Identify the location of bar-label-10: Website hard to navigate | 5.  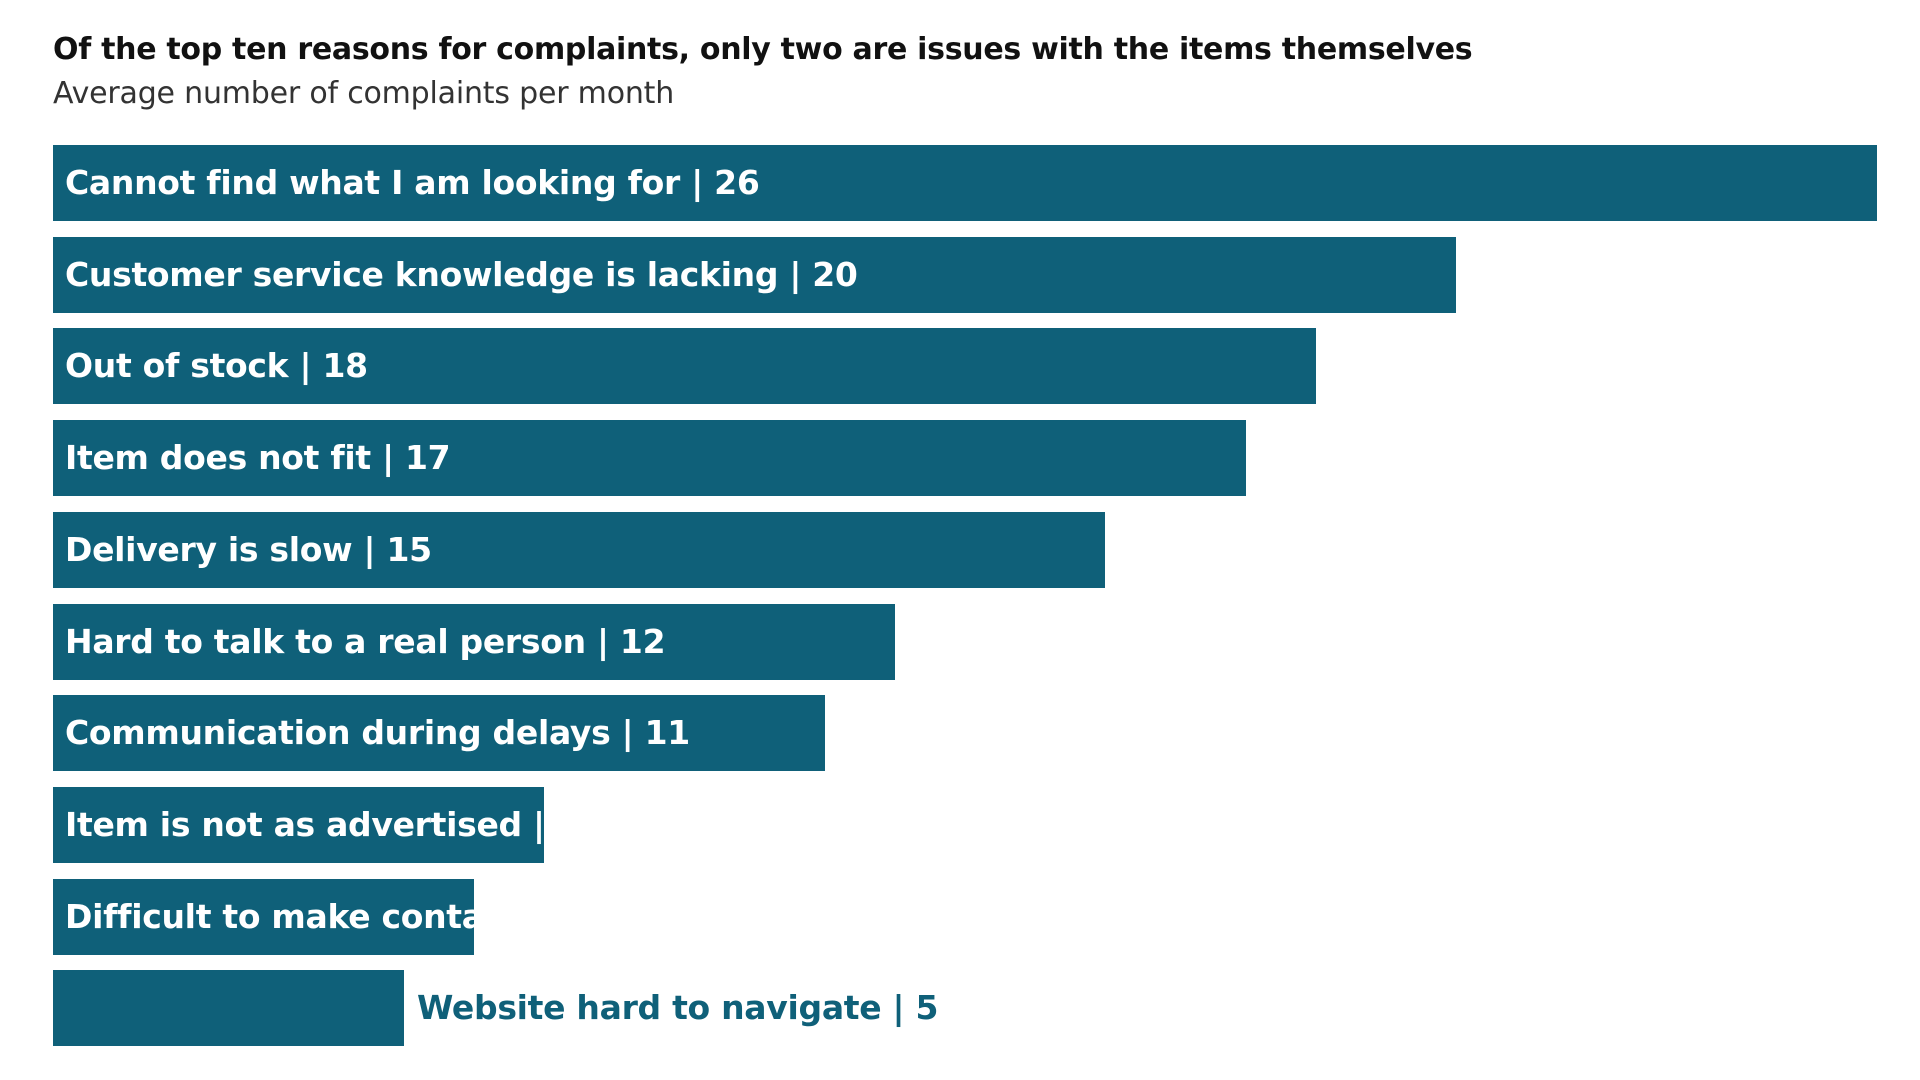
(678, 1007).